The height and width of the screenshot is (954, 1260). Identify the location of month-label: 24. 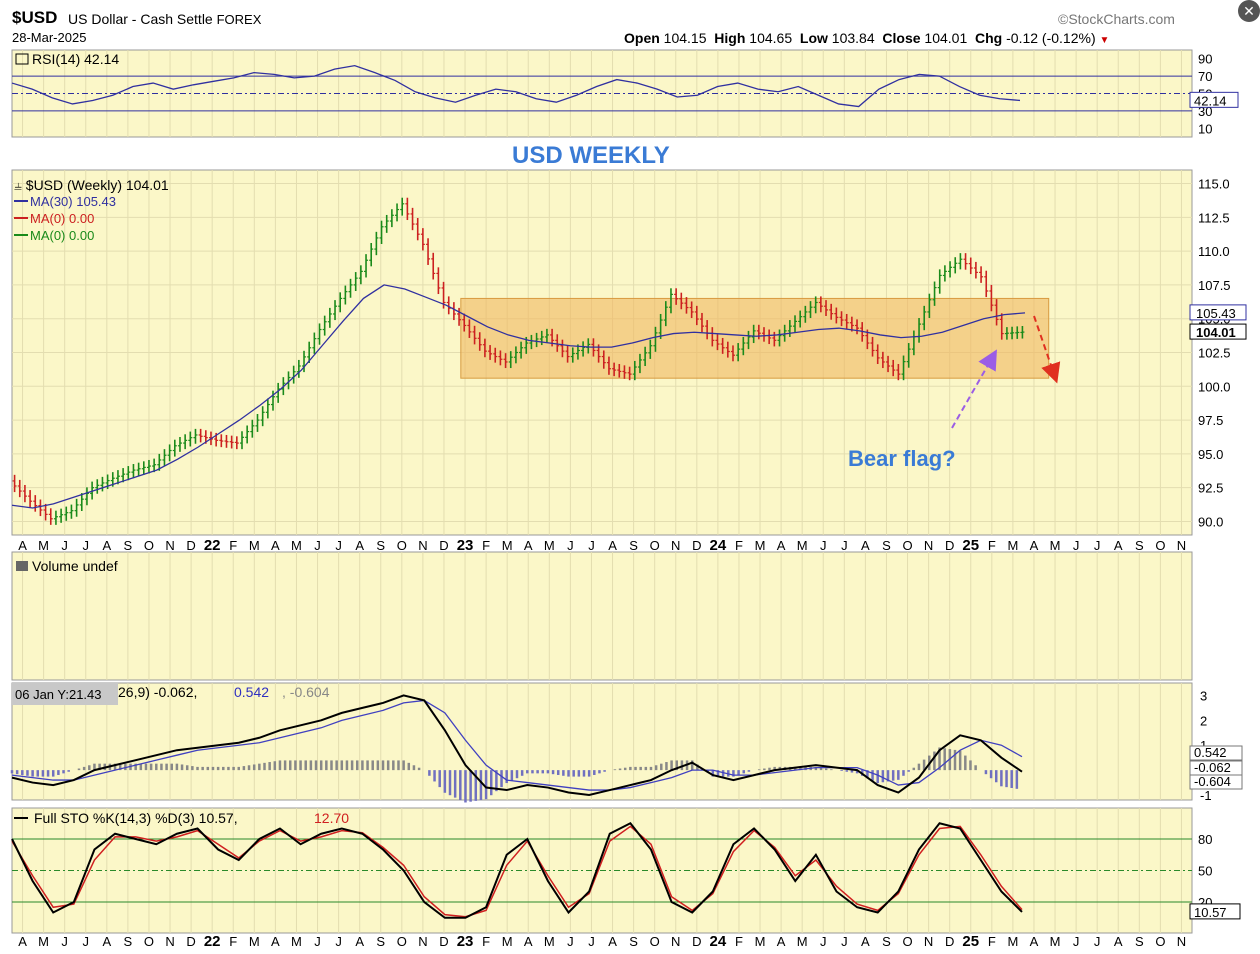
(718, 941).